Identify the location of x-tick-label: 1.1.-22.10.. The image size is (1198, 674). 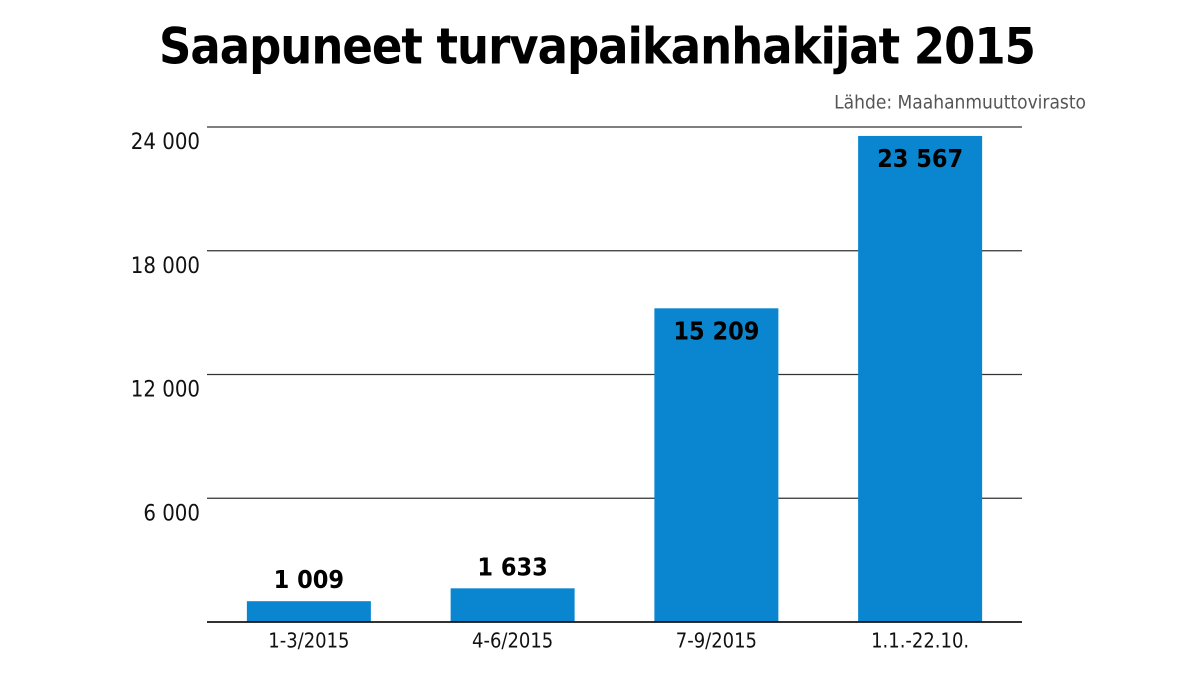
(920, 641).